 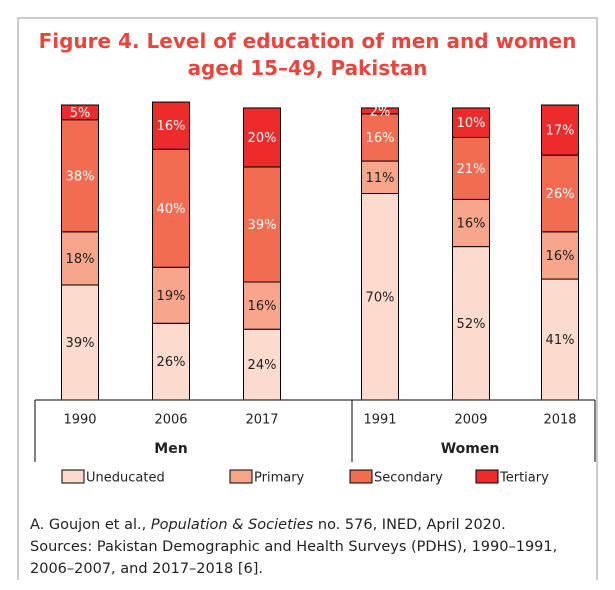 I want to click on value-label: 20%, so click(x=262, y=138).